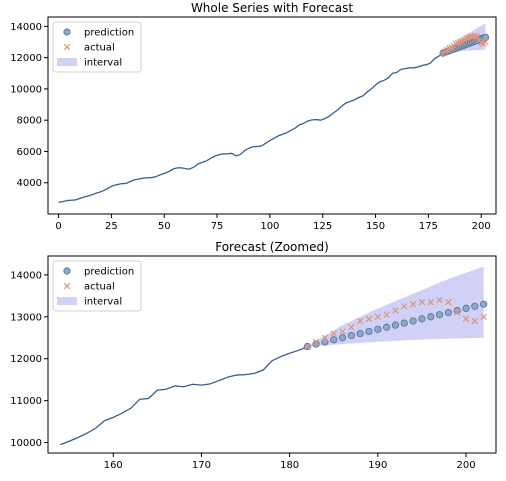 This screenshot has width=506, height=481. Describe the element at coordinates (375, 226) in the screenshot. I see `x-tick-label: 150` at that location.